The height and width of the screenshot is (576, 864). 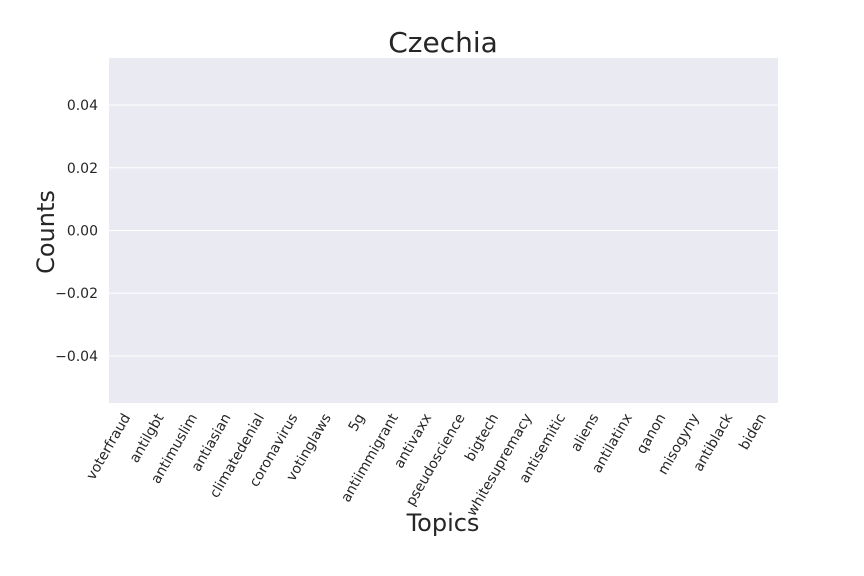 What do you see at coordinates (108, 447) in the screenshot?
I see `x-tick-label: voterfraud` at bounding box center [108, 447].